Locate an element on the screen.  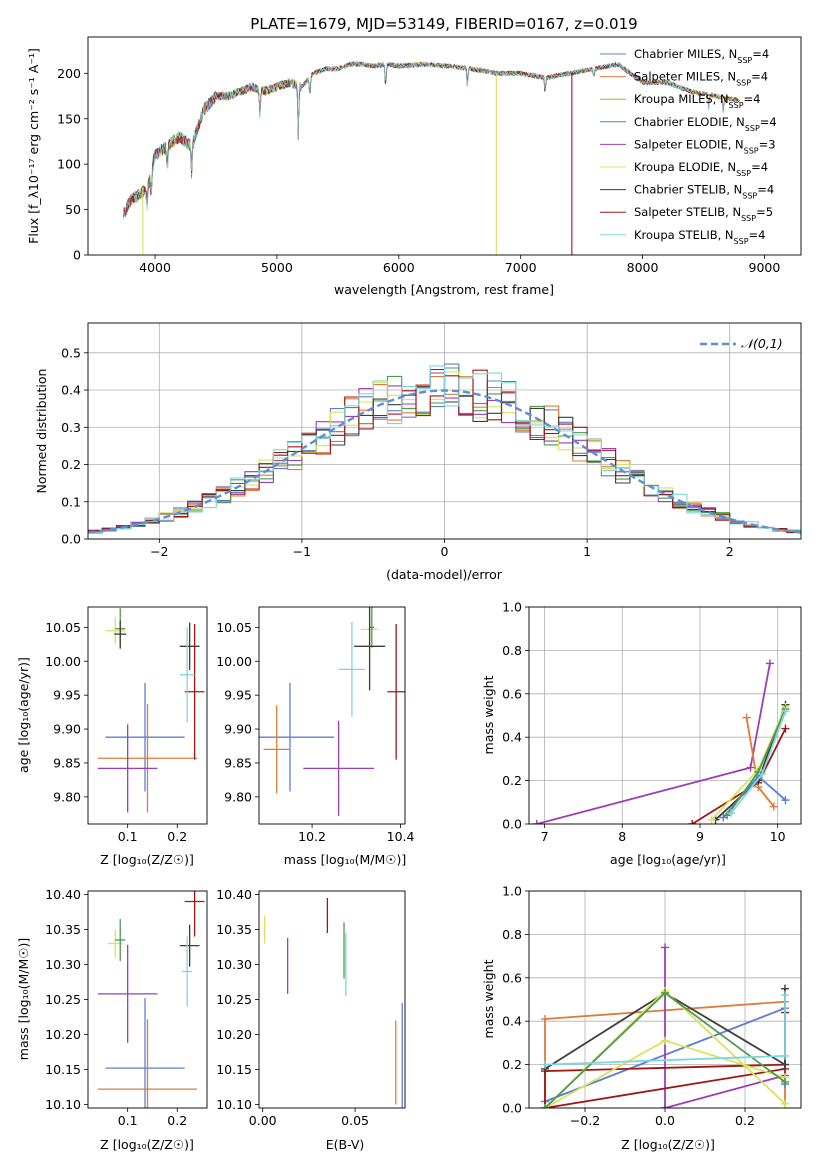
legend-entry: Kroupa STELIB, NSSP=4 is located at coordinates (699, 237).